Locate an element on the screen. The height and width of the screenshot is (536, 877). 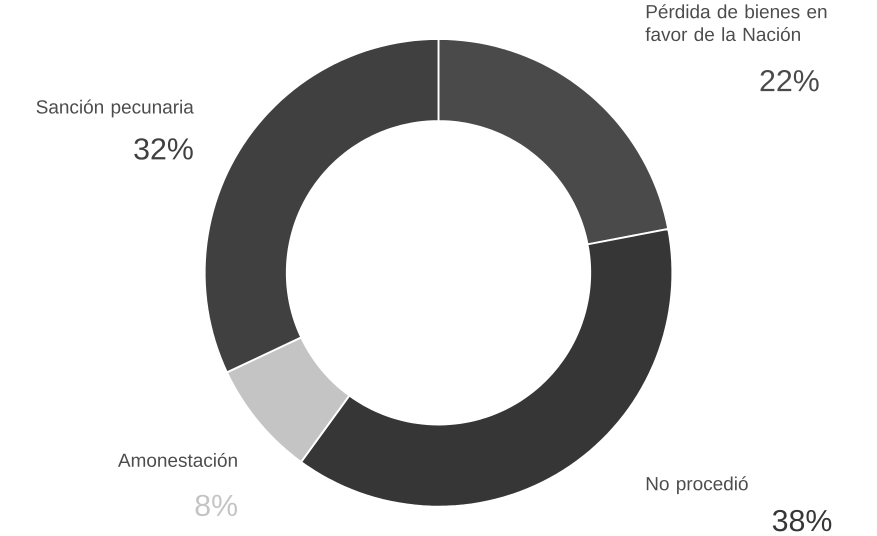
data-label: 8% is located at coordinates (217, 505).